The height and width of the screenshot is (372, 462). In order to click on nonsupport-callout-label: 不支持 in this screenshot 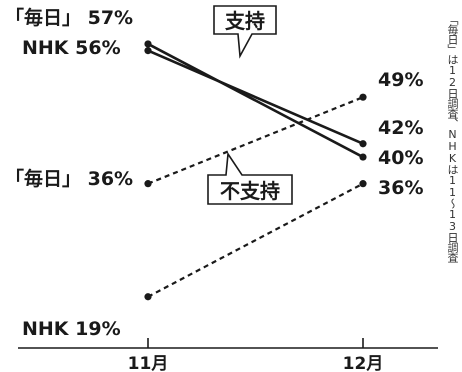, I will do `click(250, 191)`.